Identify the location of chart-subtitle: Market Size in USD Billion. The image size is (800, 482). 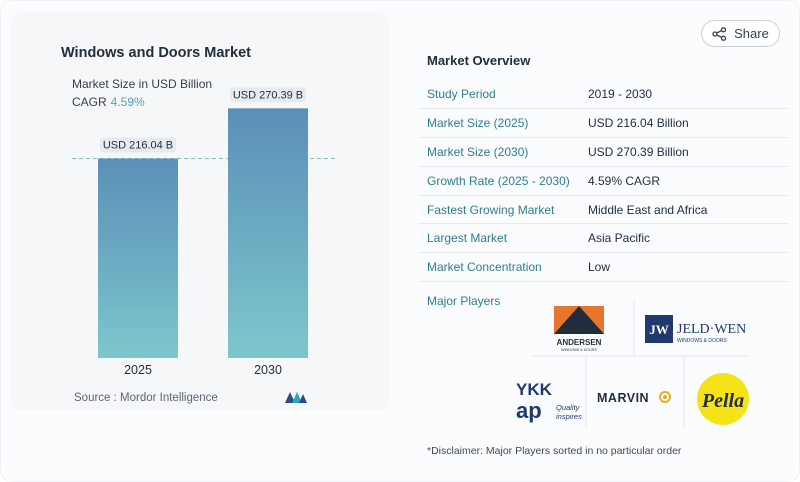
(142, 84).